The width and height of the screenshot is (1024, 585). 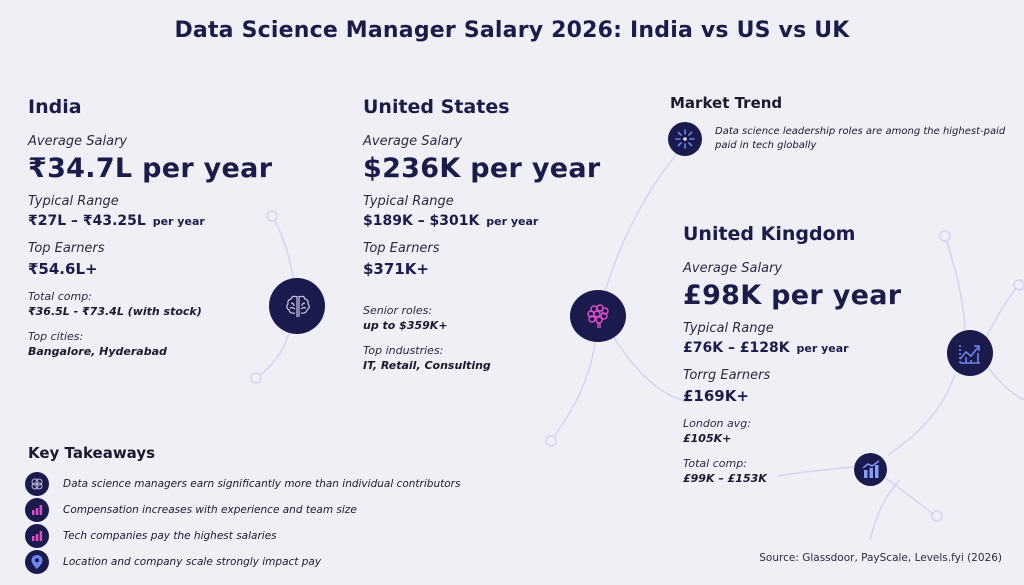 I want to click on market-trend-node, so click(x=685, y=139).